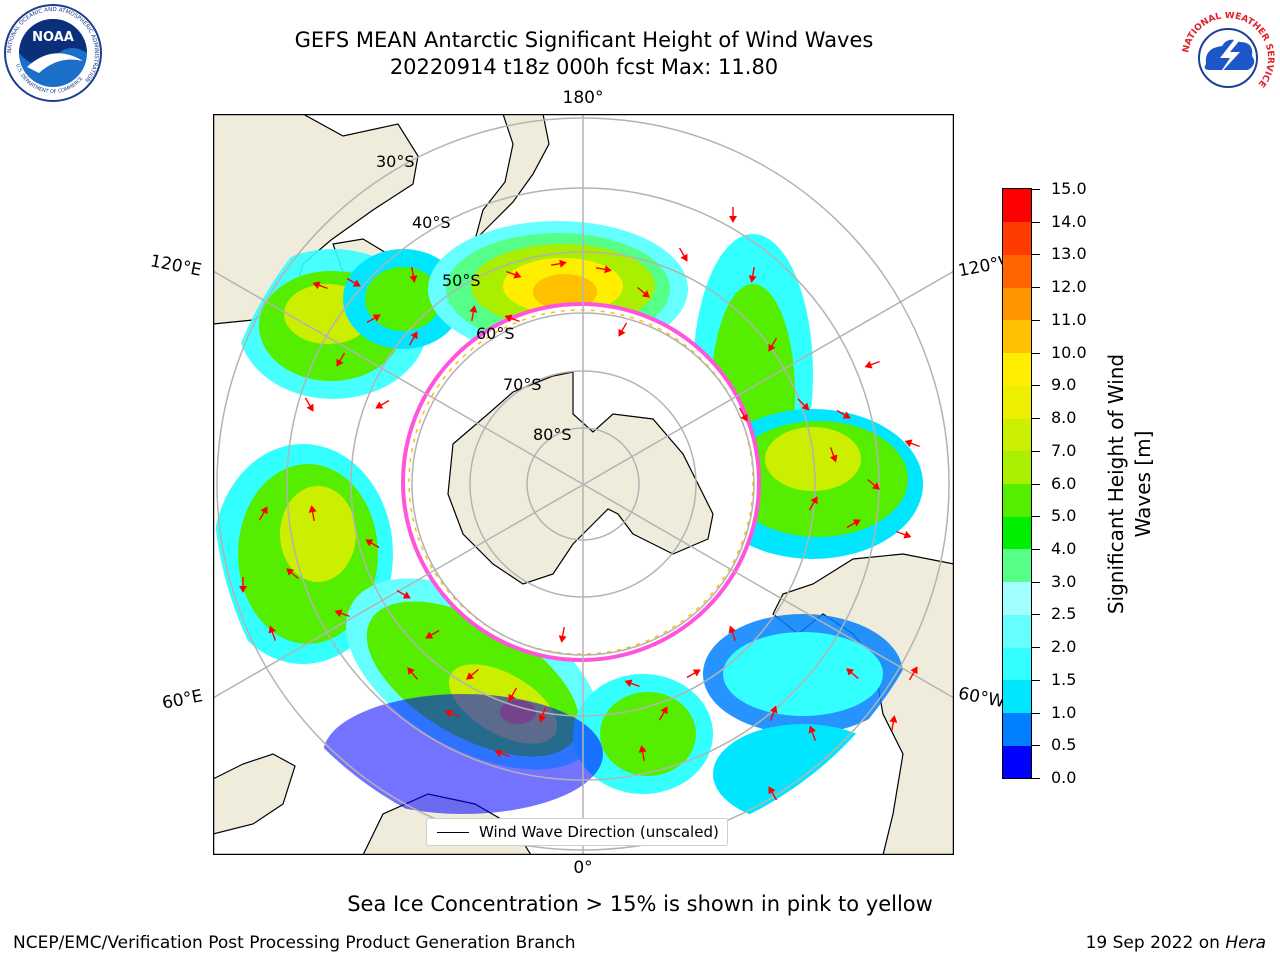 This screenshot has width=1280, height=960. What do you see at coordinates (981, 698) in the screenshot?
I see `lon-label-60w: 60°W` at bounding box center [981, 698].